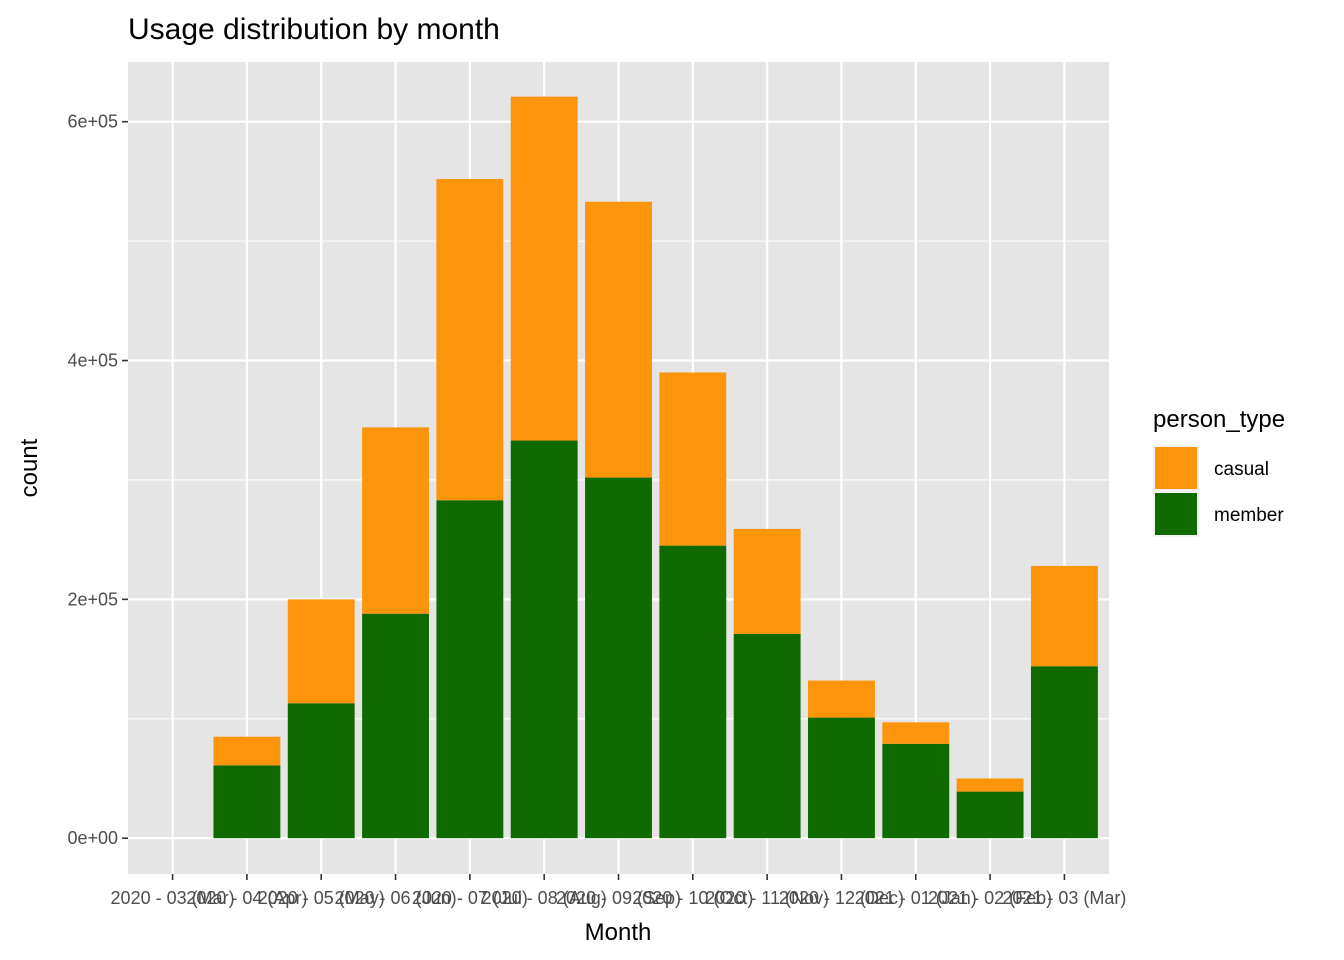 The image size is (1344, 960). I want to click on x-tick-label: 2020 - 10 (Oct), so click(692, 898).